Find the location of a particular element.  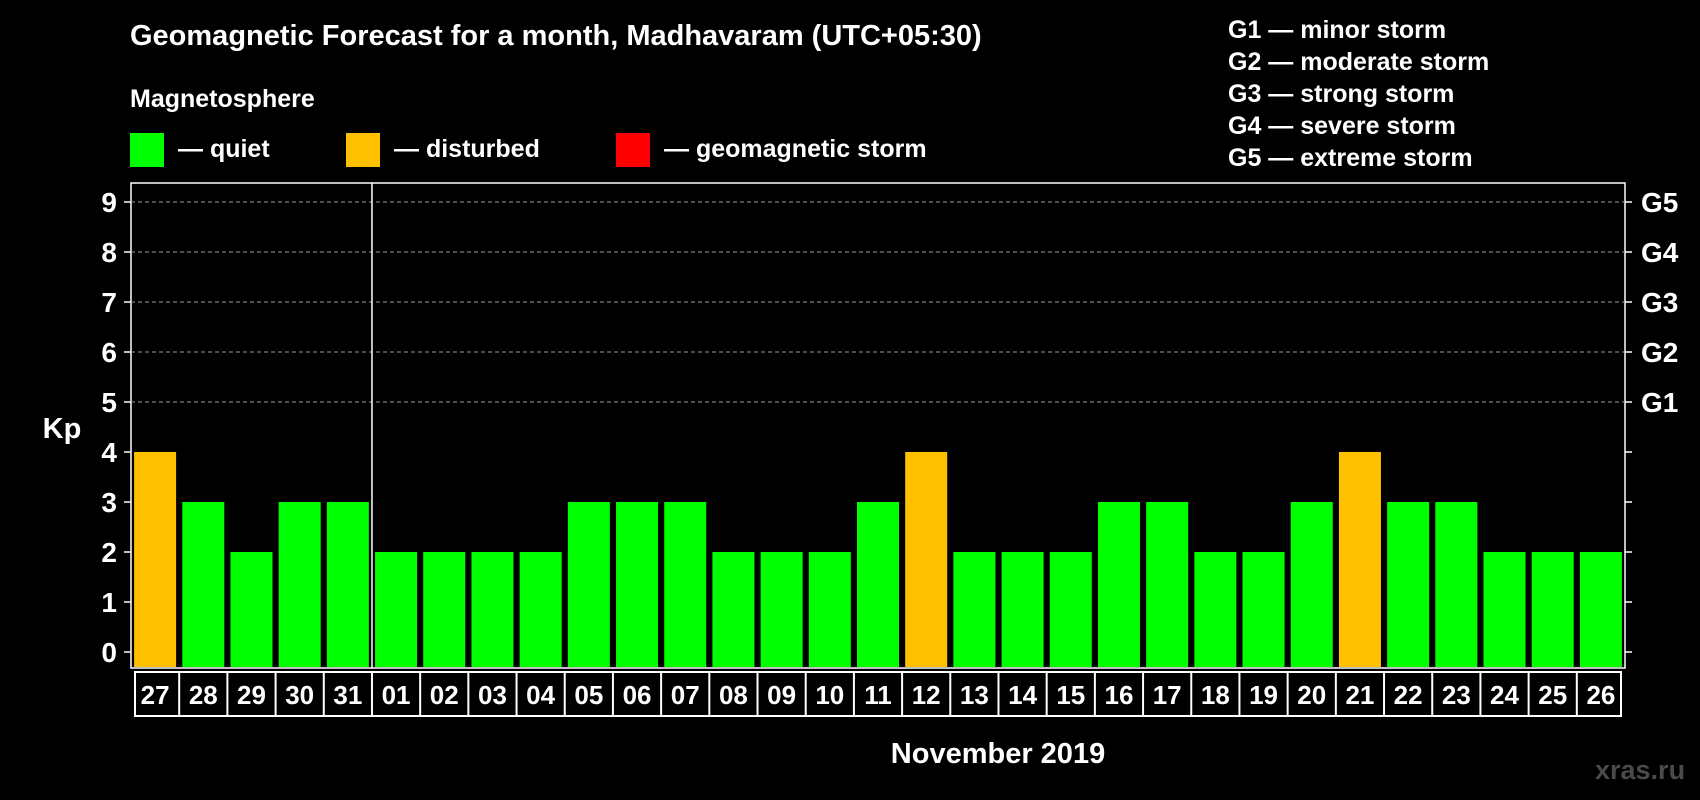

y-tick-label-9: 9 is located at coordinates (109, 202).